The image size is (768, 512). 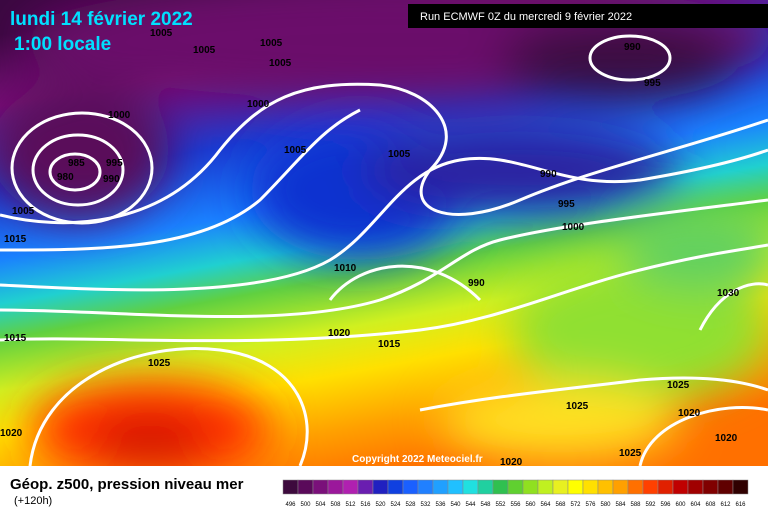 I want to click on colorbar-tick-label: 560, so click(x=530, y=505).